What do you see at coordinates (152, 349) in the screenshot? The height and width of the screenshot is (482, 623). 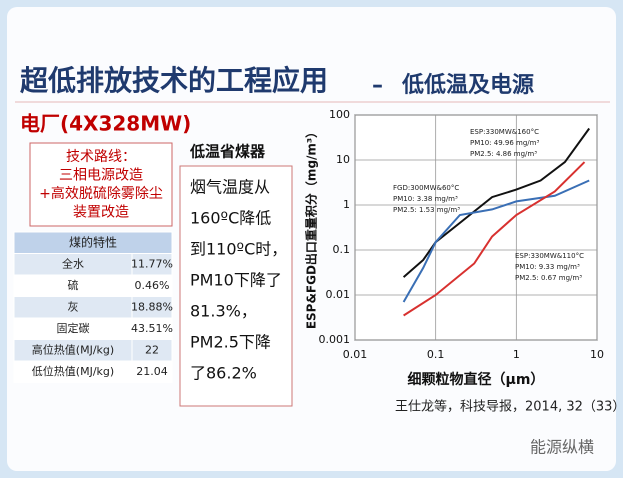 I see `table-cell: 22` at bounding box center [152, 349].